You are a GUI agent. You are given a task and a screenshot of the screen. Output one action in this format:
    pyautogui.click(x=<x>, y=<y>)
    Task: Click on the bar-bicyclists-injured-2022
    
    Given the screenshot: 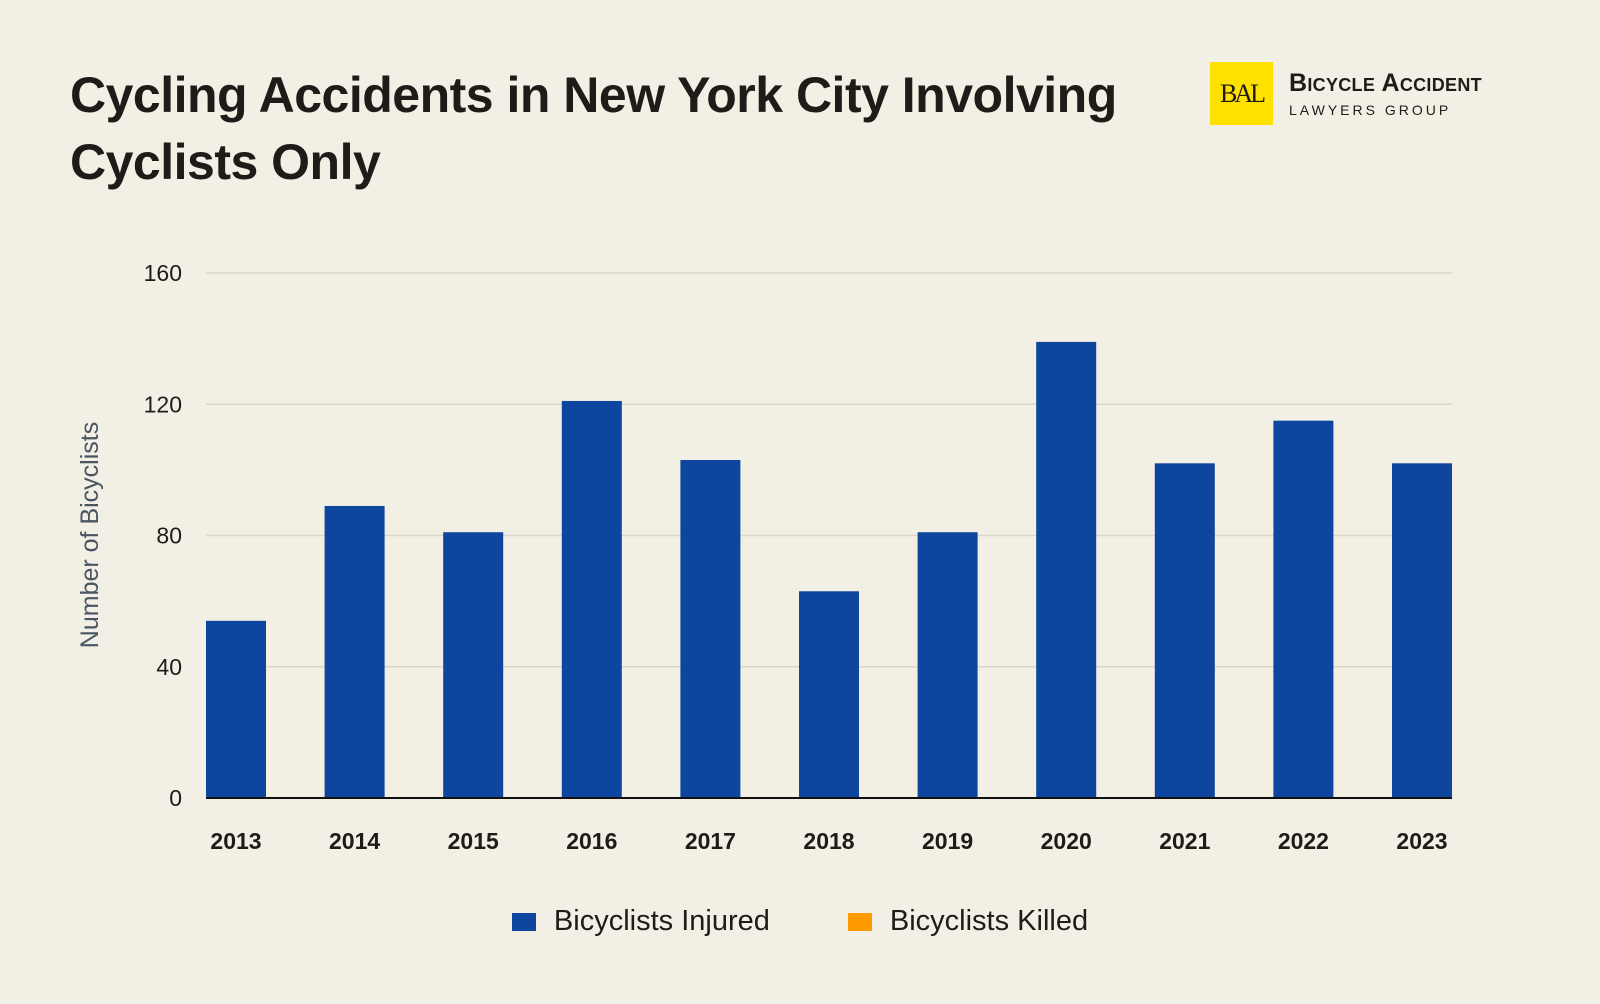 What is the action you would take?
    pyautogui.click(x=1303, y=609)
    